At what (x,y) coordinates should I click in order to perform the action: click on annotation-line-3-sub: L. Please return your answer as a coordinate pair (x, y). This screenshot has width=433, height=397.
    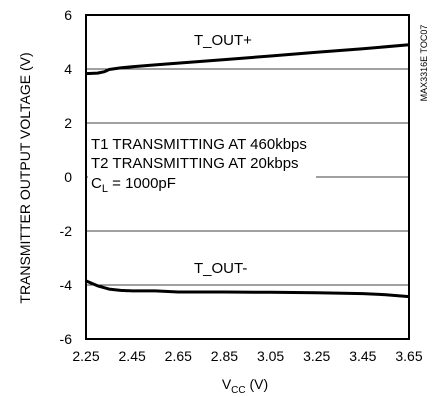
    Looking at the image, I should click on (105, 189).